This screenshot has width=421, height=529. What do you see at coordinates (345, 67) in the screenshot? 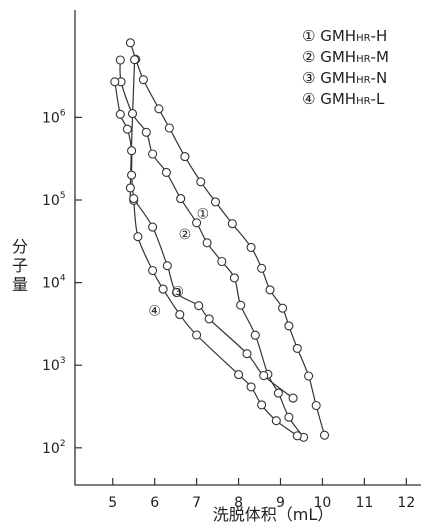
I see `legend: ① GMHHR-H ② GMHHR-M ③ GMHHR-N ④ GMHHR-L` at bounding box center [345, 67].